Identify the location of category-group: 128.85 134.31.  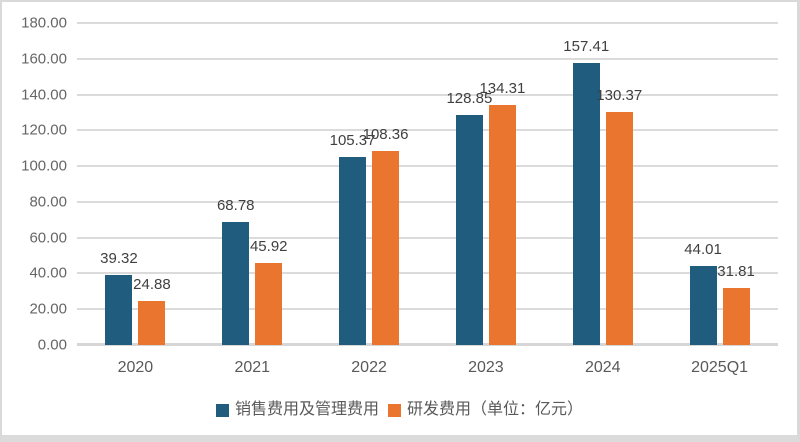
(486, 184).